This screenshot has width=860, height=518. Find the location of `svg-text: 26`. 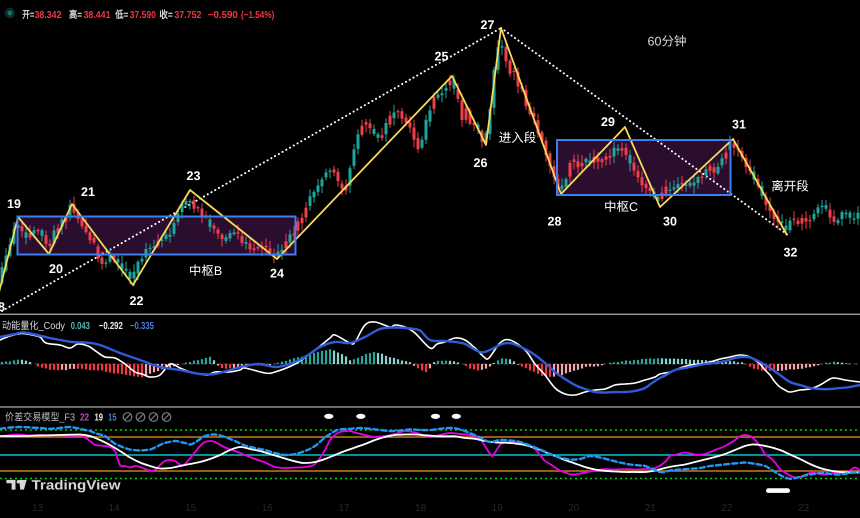

svg-text: 26 is located at coordinates (481, 163).